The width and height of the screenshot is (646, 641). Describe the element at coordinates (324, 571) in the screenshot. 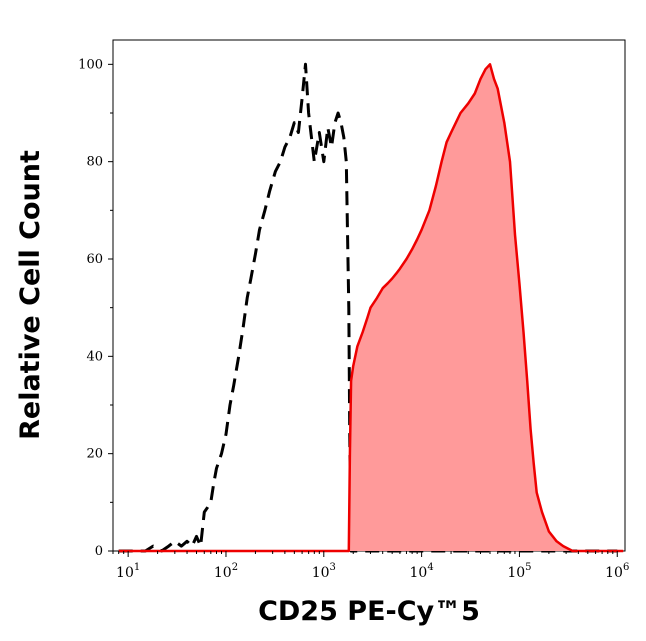

I see `x-tick-label: 10³` at that location.